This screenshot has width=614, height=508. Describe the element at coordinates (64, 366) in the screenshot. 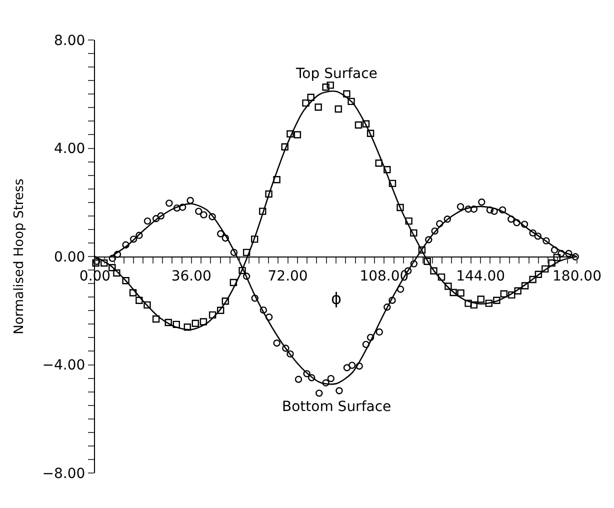

I see `y-tick-label: −4.00` at that location.